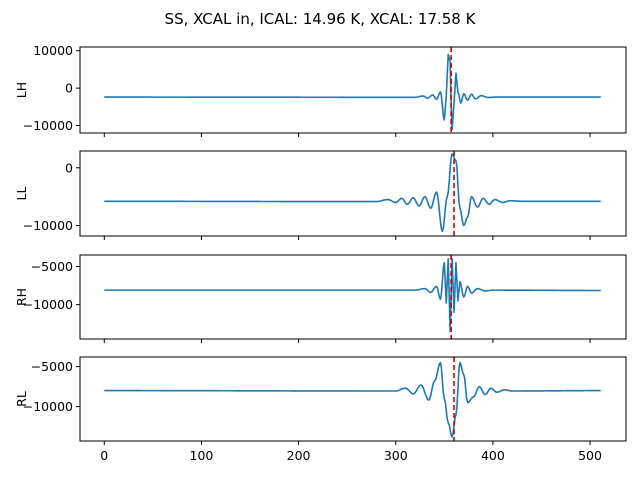  What do you see at coordinates (493, 455) in the screenshot?
I see `x-tick-label: 400` at bounding box center [493, 455].